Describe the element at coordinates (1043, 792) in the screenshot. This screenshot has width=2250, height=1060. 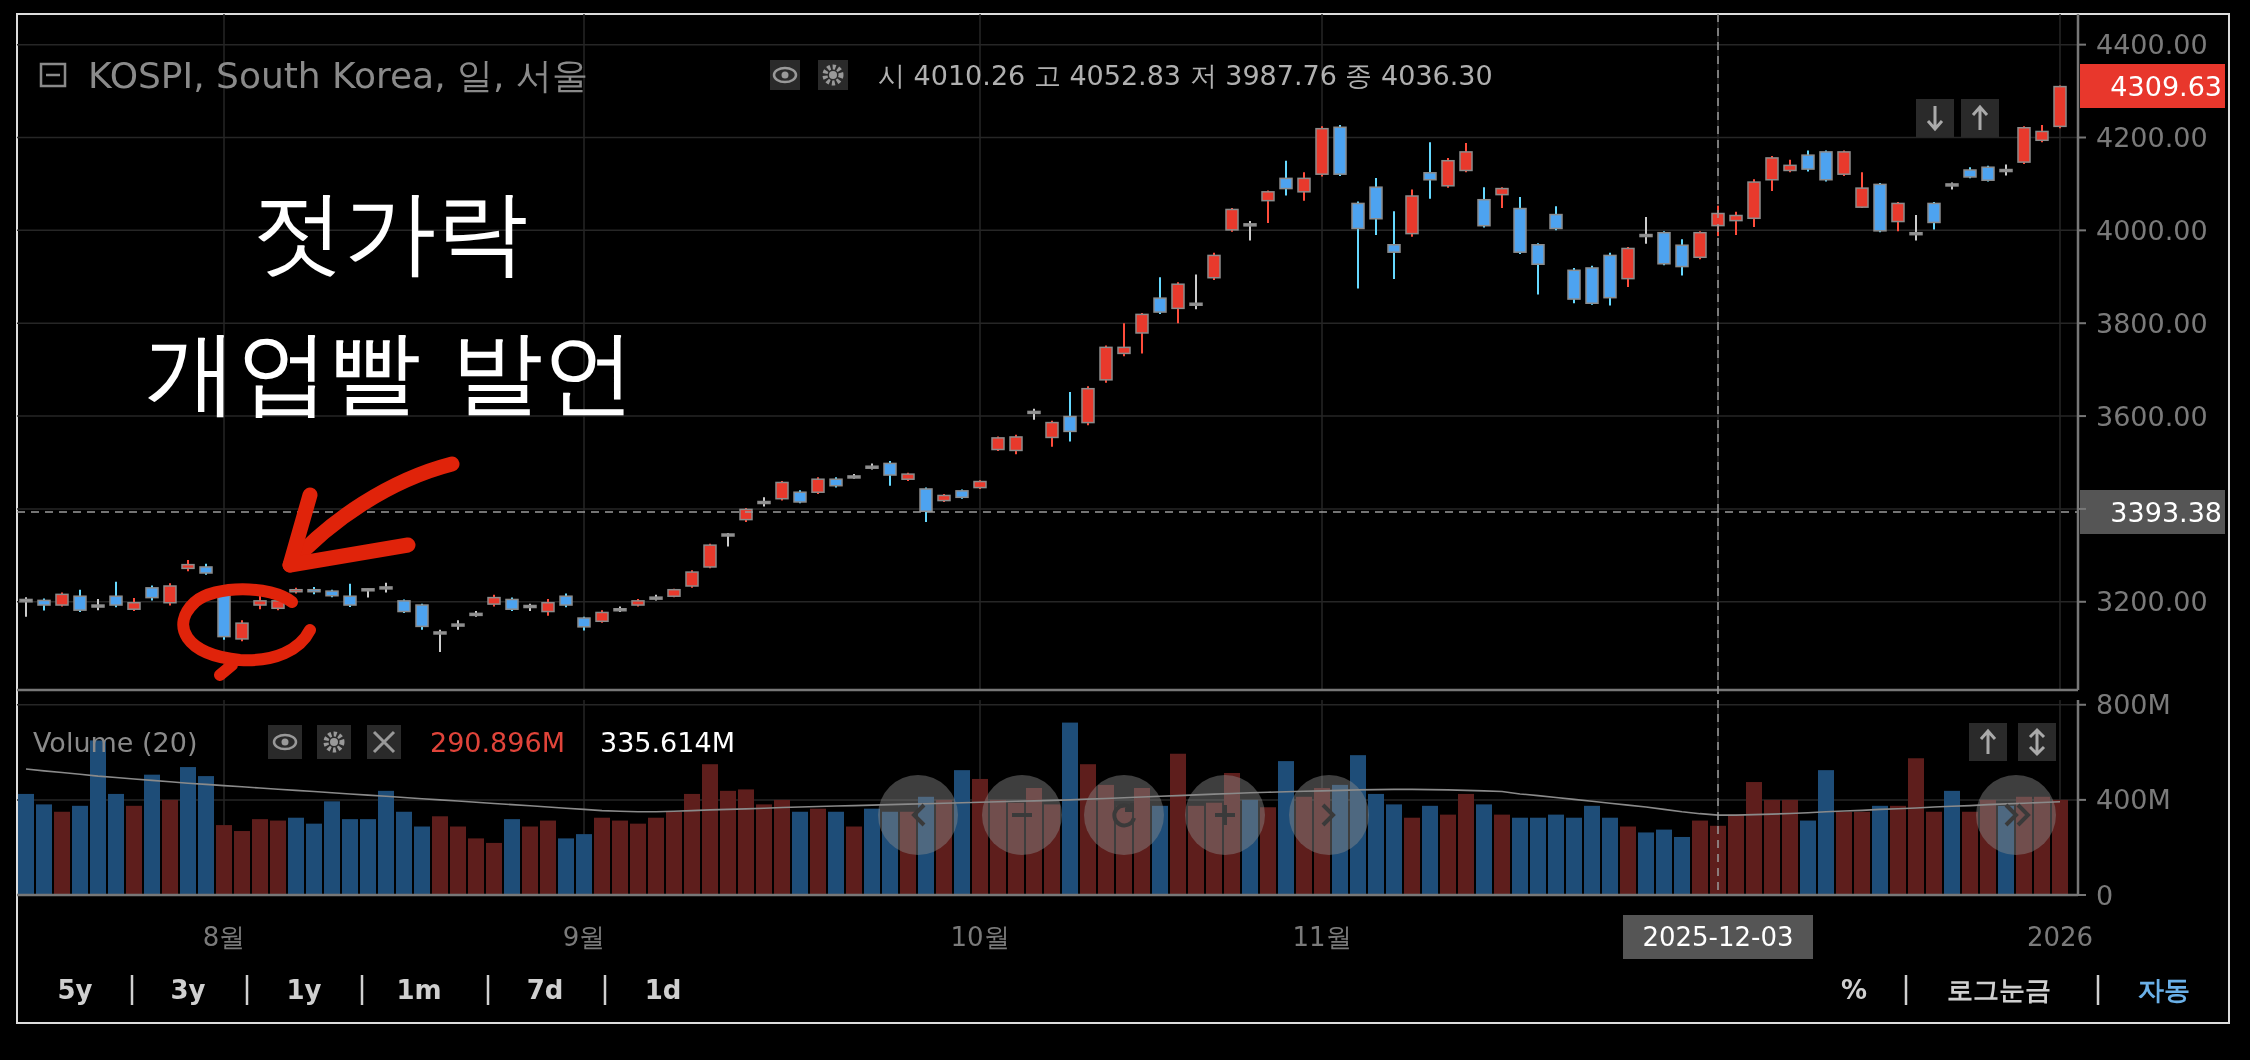
I see `line-series` at that location.